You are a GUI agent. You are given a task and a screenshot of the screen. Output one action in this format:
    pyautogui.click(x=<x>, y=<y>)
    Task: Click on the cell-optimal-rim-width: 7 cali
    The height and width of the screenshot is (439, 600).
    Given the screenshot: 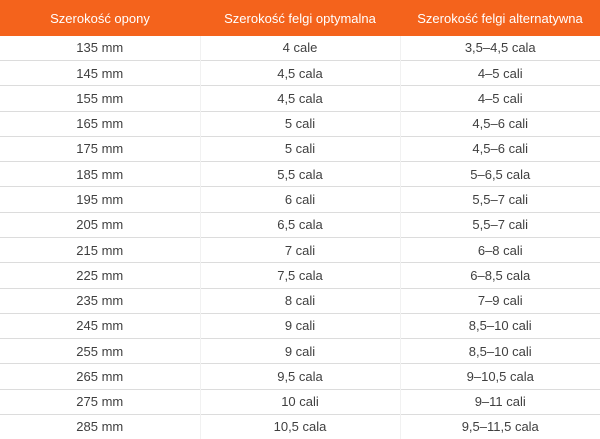 What is the action you would take?
    pyautogui.click(x=299, y=249)
    